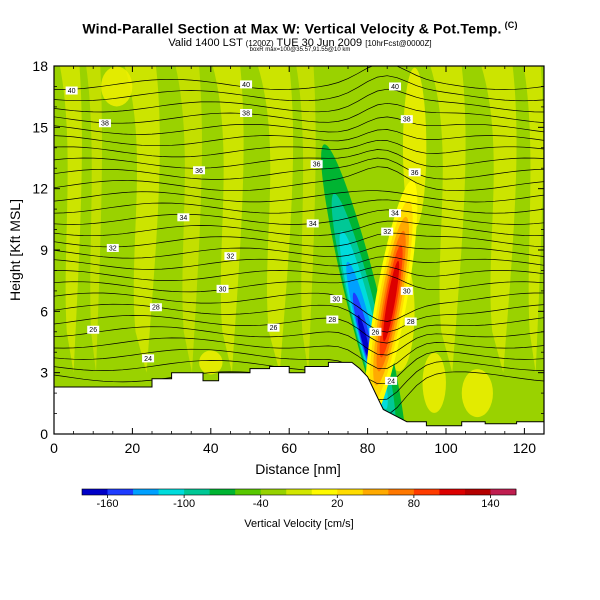  I want to click on y-tick-label: 12, so click(40, 189).